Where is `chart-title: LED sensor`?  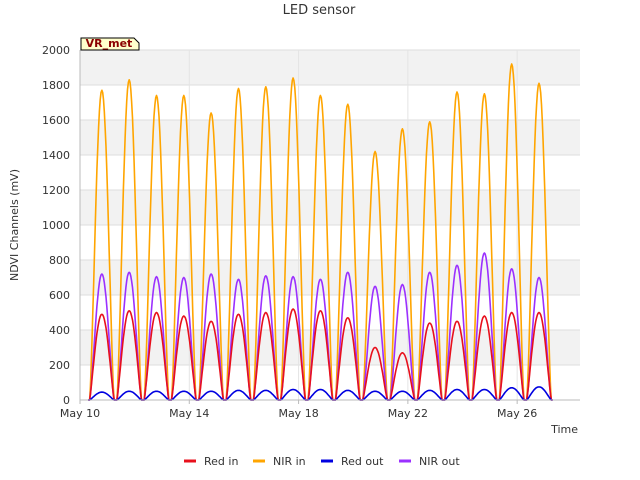
chart-title: LED sensor is located at coordinates (319, 10).